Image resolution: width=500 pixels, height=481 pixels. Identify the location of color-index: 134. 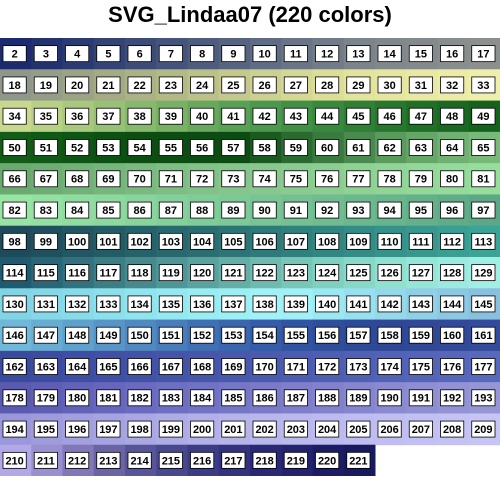
(139, 305).